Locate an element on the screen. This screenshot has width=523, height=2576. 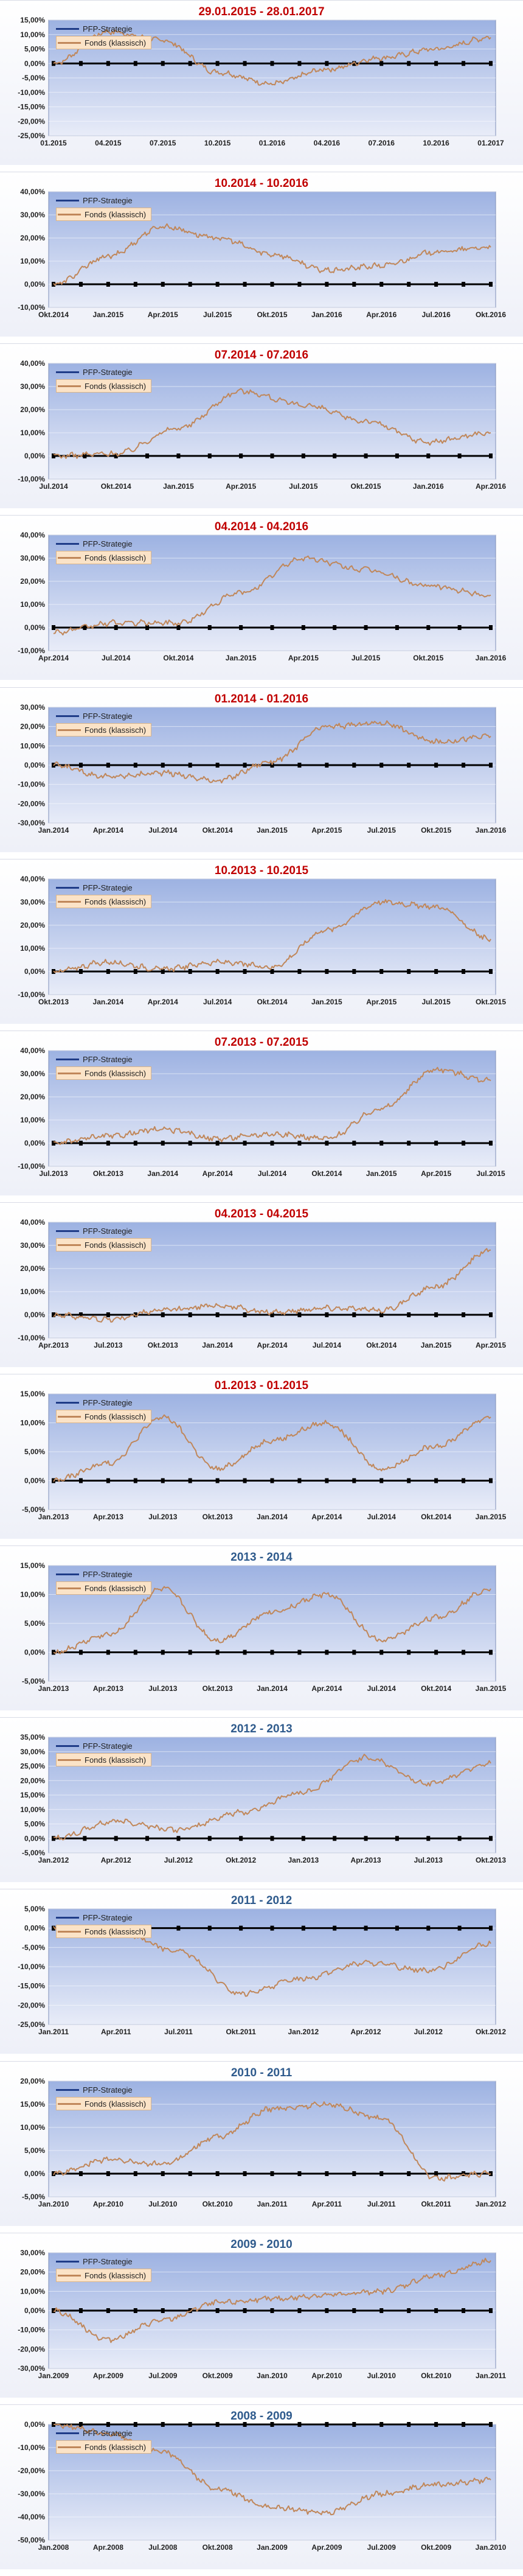
y-tick-label: 15,00% is located at coordinates (33, 1565).